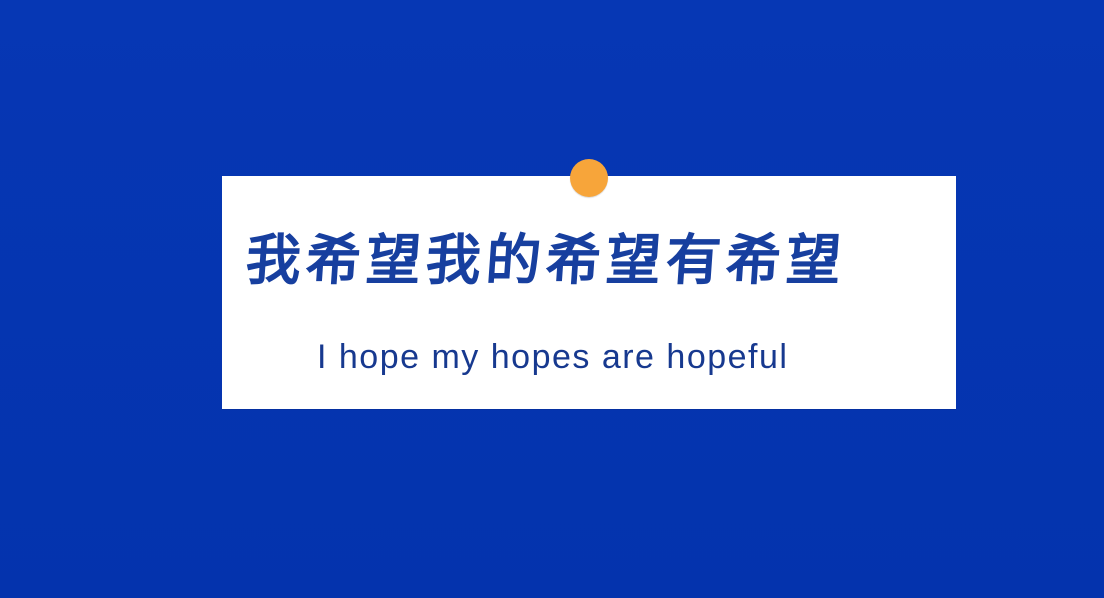 This screenshot has width=1104, height=598. Describe the element at coordinates (589, 178) in the screenshot. I see `orange-pin` at that location.